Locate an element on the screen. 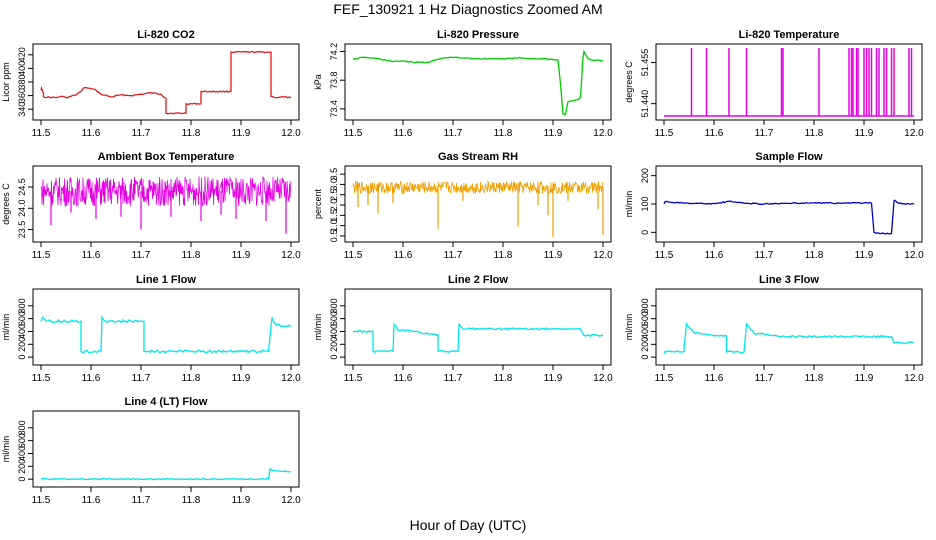 This screenshot has height=540, width=936. y-tick-label: 73.4 is located at coordinates (334, 109).